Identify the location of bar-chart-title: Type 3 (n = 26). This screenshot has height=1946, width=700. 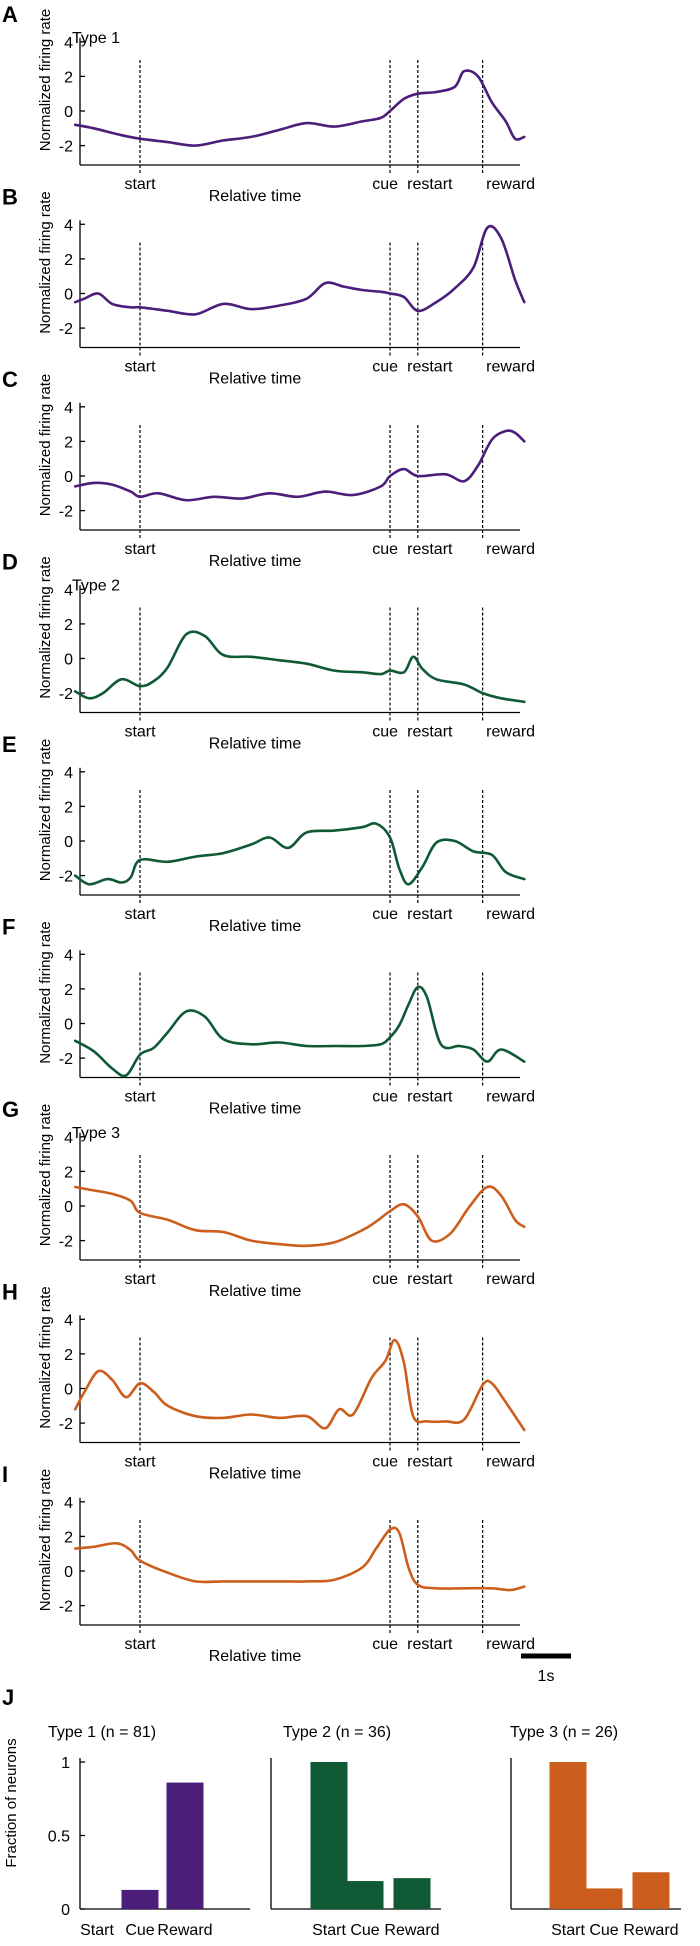
(564, 1732).